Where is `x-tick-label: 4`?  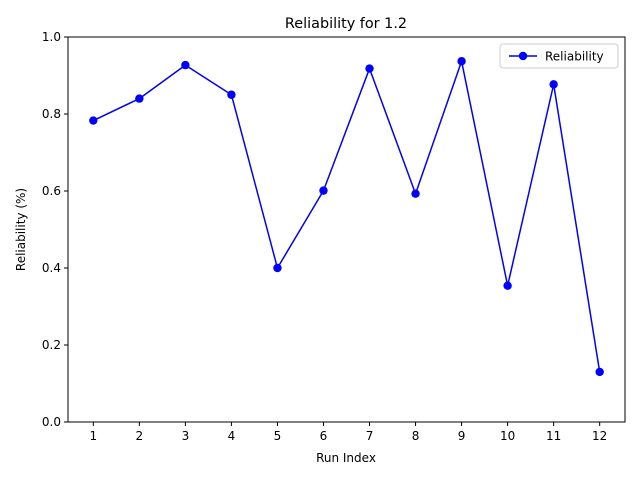
x-tick-label: 4 is located at coordinates (232, 436).